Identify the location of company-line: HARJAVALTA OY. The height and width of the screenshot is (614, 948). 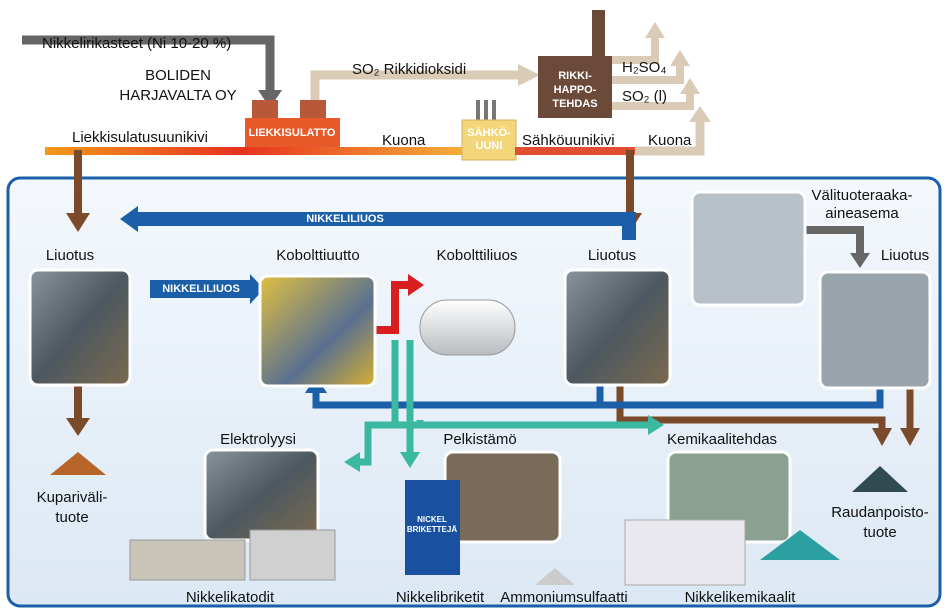
(177, 95).